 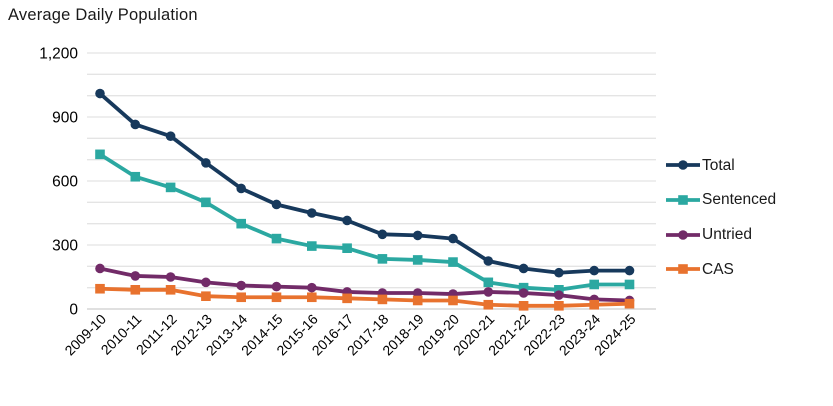 I want to click on series-line-untried, so click(x=364, y=284).